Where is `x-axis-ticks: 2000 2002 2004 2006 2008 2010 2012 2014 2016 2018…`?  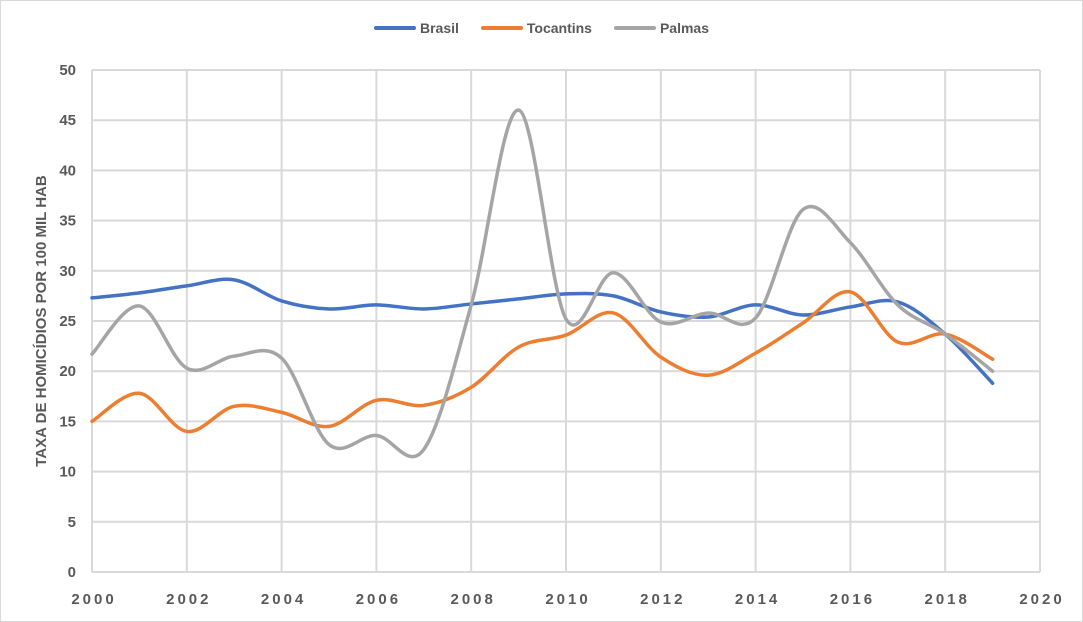 x-axis-ticks: 2000 2002 2004 2006 2008 2010 2012 2014 2016 2018… is located at coordinates (567, 599).